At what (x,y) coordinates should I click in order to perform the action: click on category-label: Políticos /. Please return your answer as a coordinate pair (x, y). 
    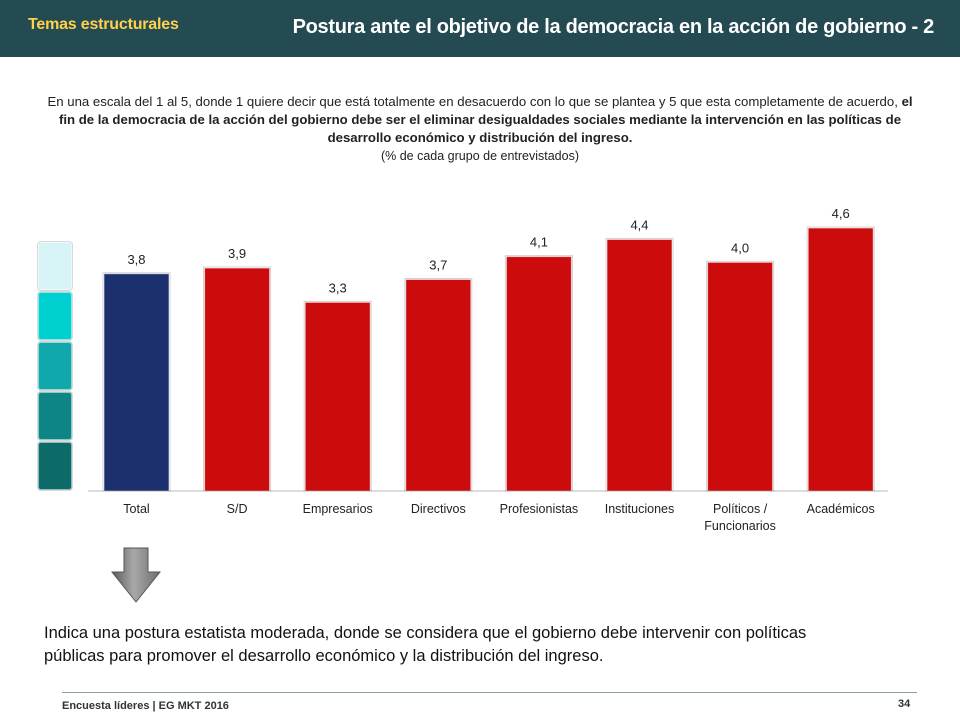
    Looking at the image, I should click on (740, 509).